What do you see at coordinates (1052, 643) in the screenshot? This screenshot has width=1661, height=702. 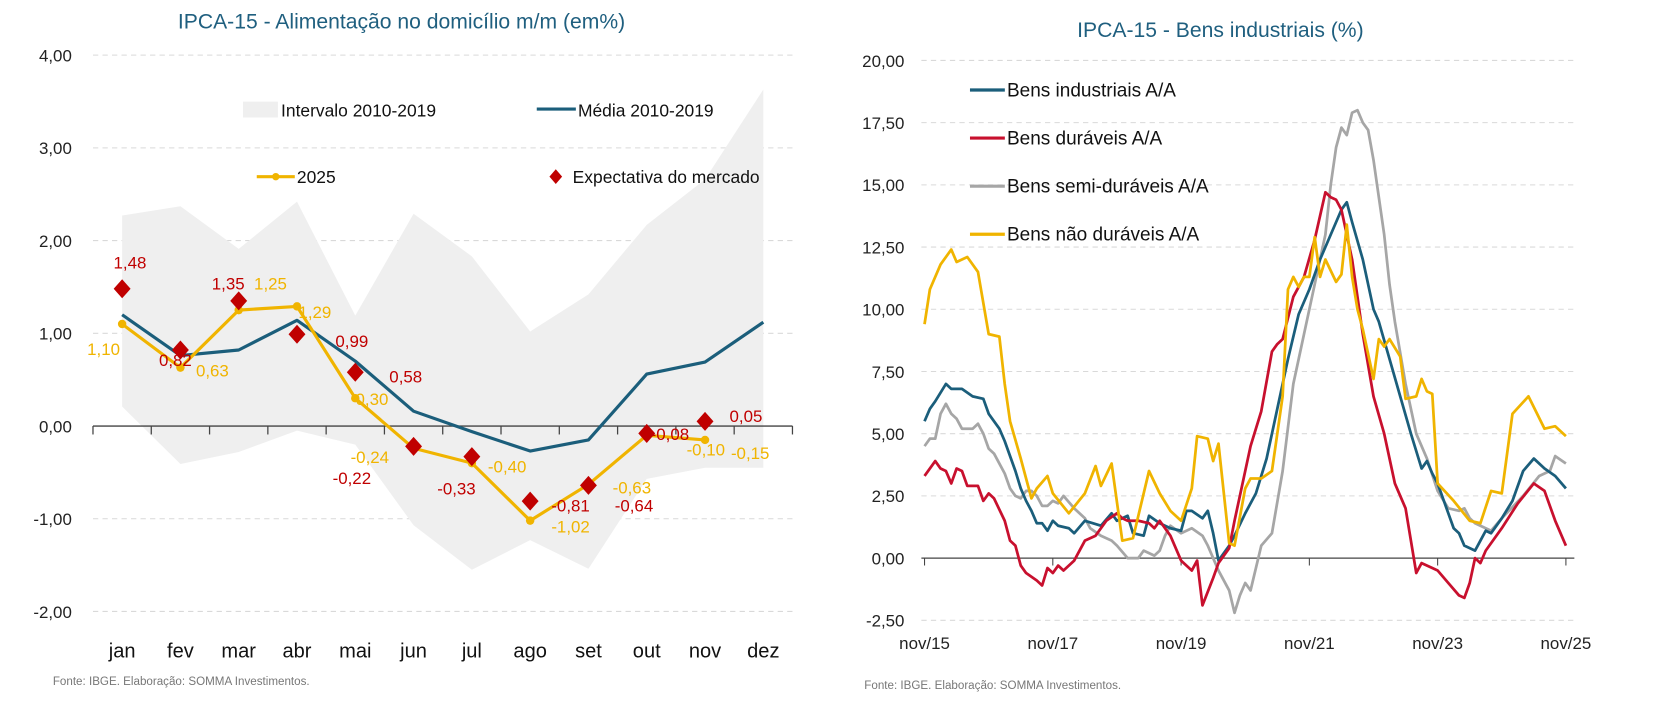 I see `x-tick-label: nov/17` at bounding box center [1052, 643].